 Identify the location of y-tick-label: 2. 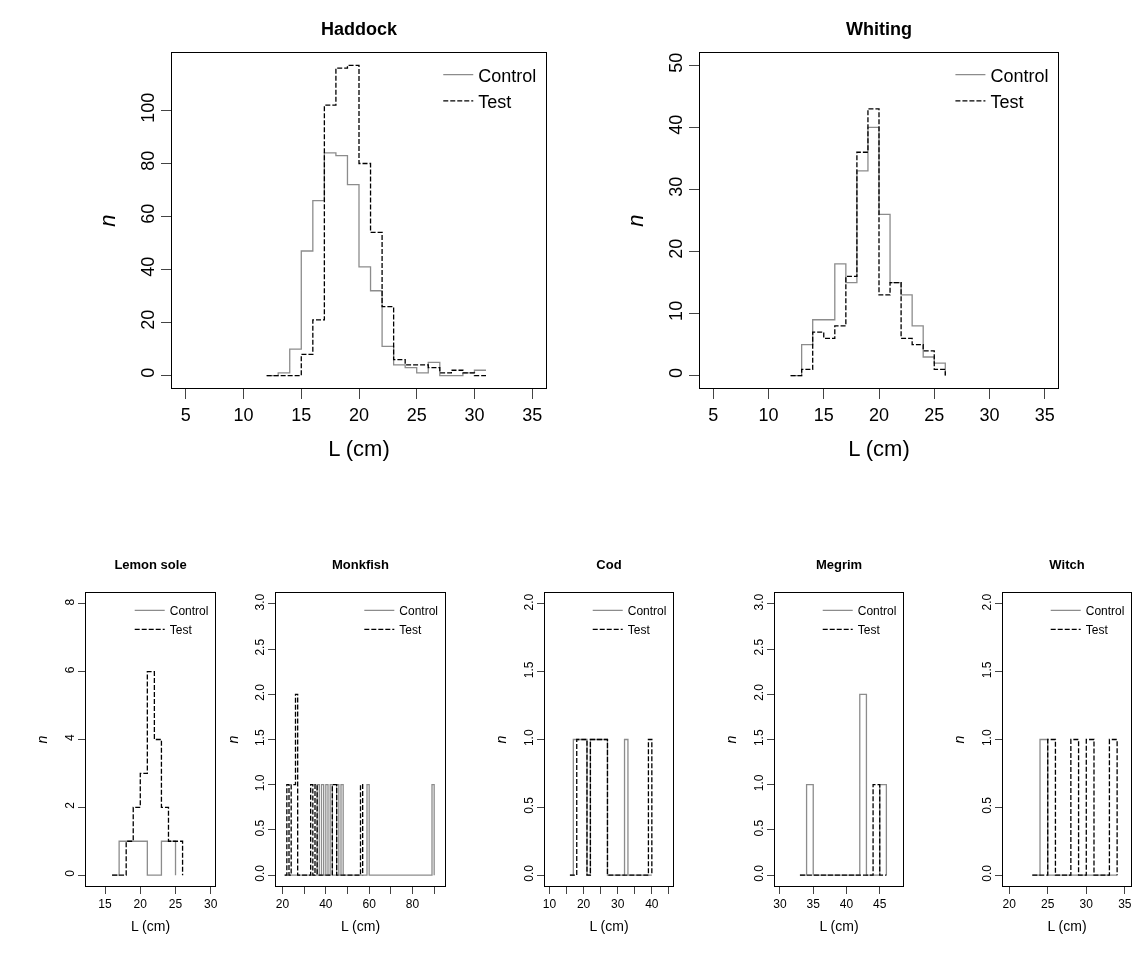
(69, 805).